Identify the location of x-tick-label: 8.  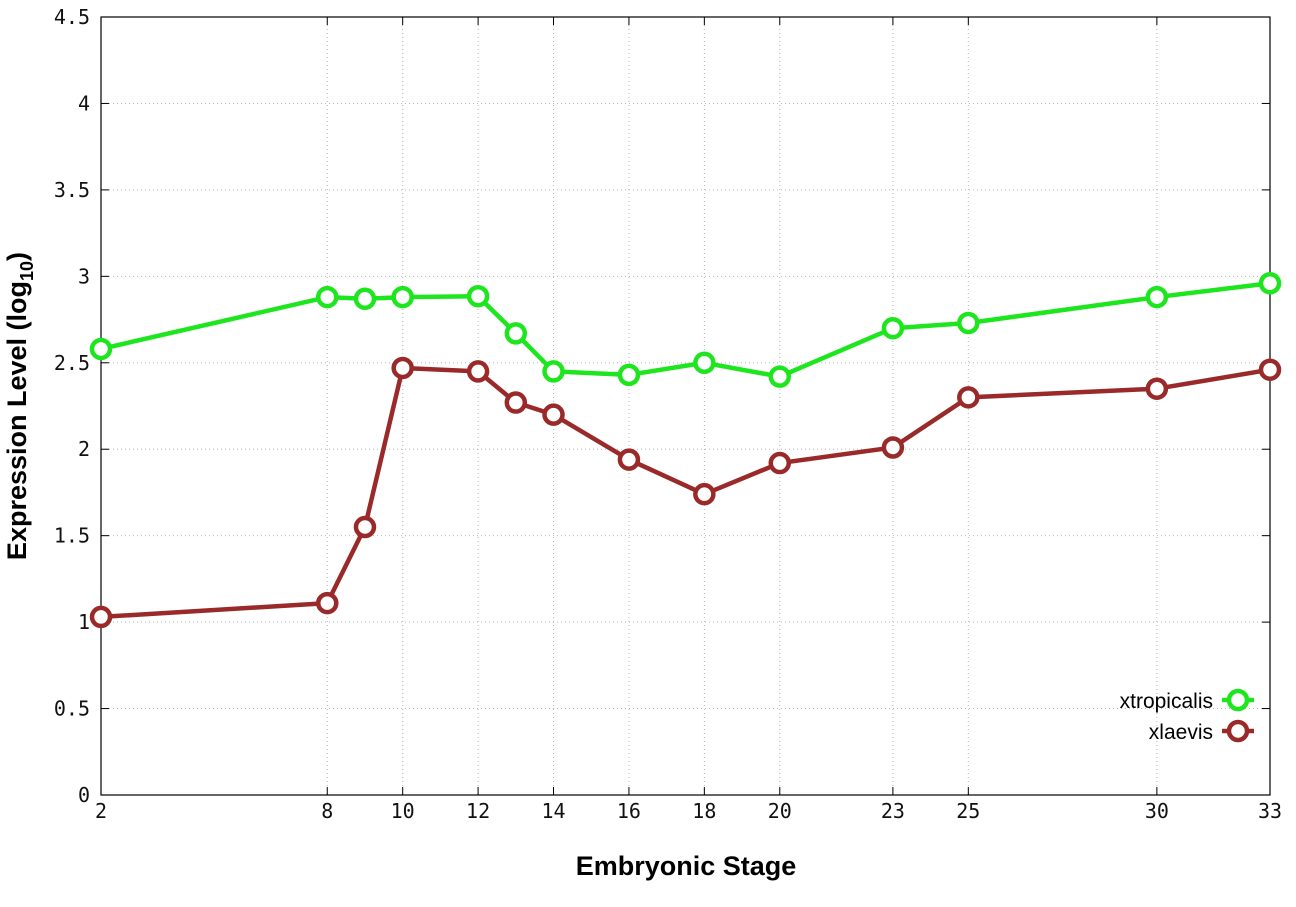
(327, 811).